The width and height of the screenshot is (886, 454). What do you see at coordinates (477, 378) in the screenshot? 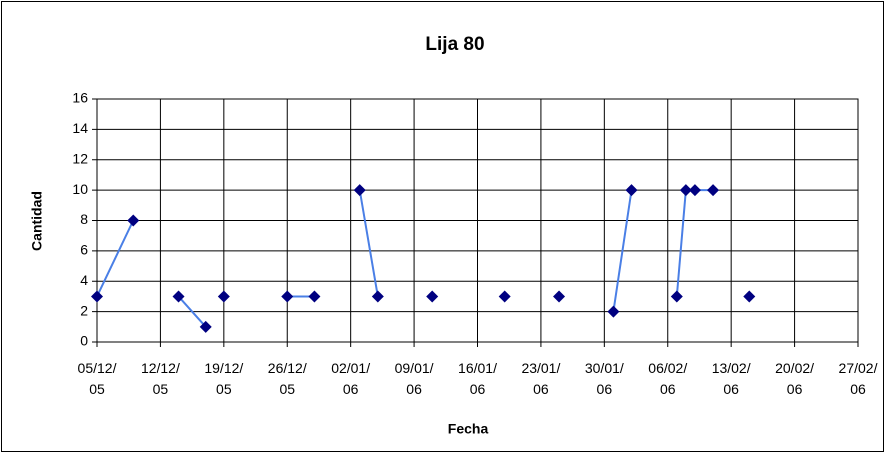
I see `x-tick-label: 16/01/ 06` at bounding box center [477, 378].